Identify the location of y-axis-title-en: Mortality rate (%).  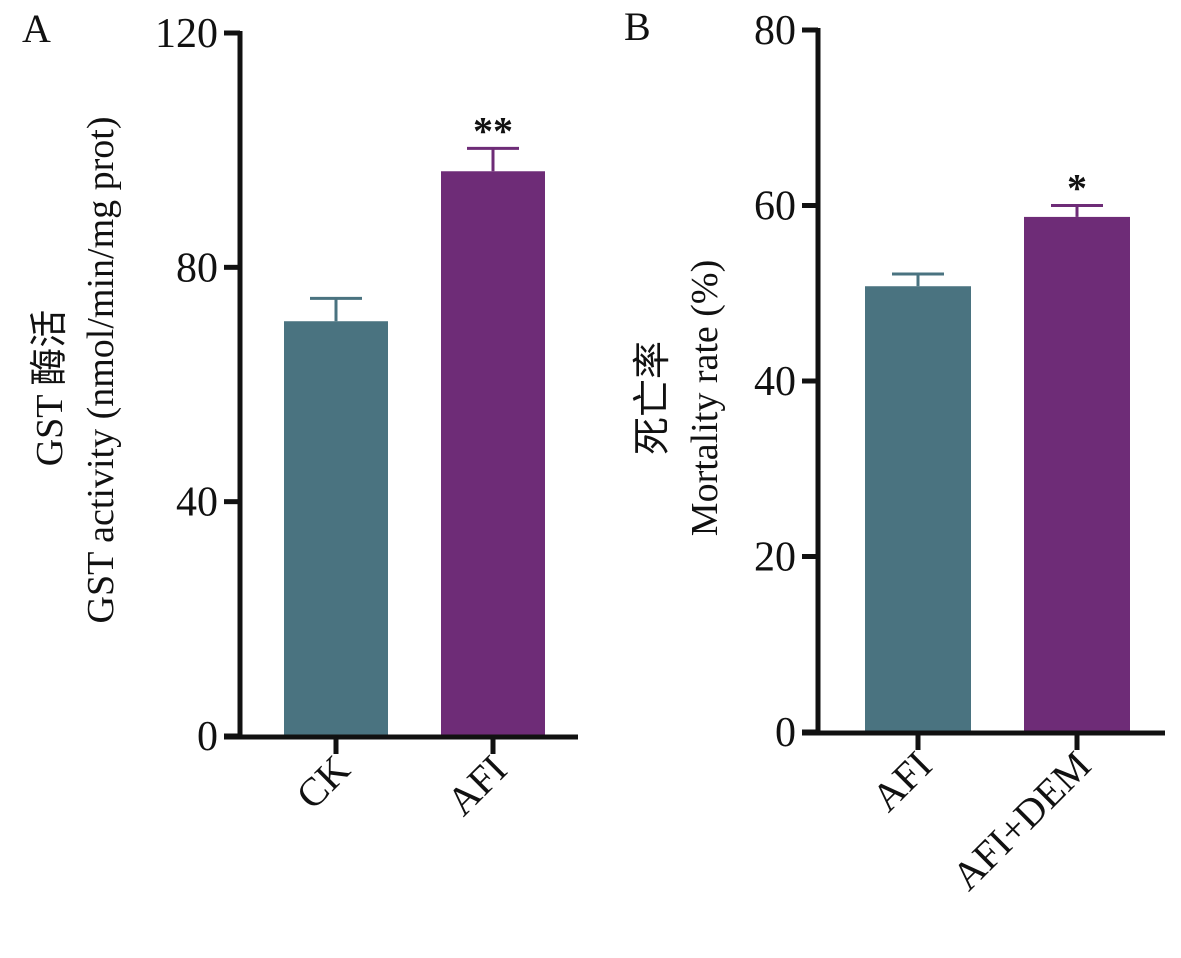
(705, 398).